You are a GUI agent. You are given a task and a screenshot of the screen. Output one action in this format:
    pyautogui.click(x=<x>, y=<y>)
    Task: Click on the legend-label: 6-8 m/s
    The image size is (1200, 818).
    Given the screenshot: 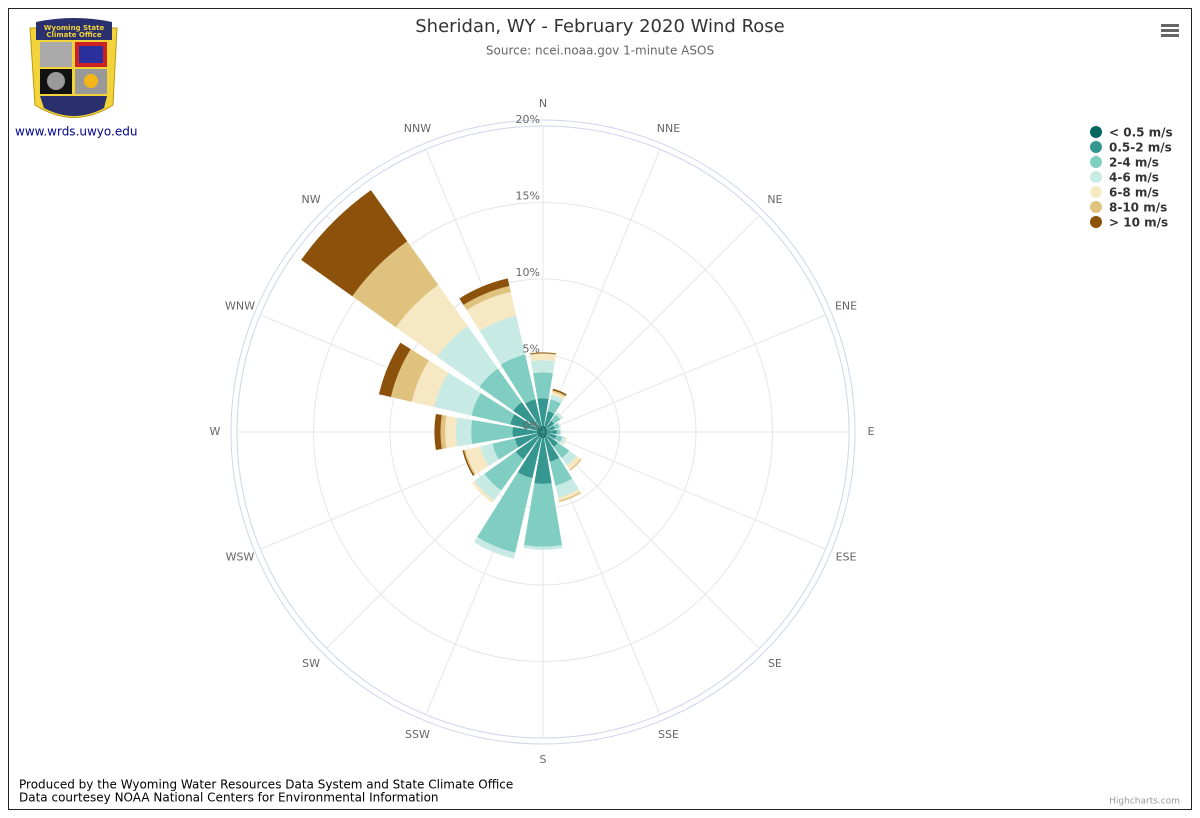 What is the action you would take?
    pyautogui.click(x=1134, y=193)
    